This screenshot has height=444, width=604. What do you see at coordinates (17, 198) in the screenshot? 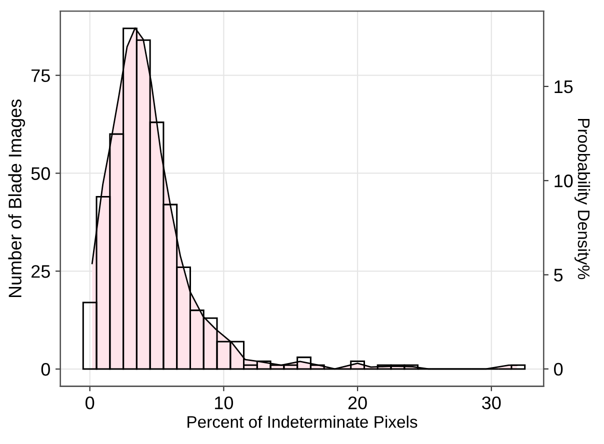
I see `y-axis-title: Number of Blade Images` at bounding box center [17, 198].